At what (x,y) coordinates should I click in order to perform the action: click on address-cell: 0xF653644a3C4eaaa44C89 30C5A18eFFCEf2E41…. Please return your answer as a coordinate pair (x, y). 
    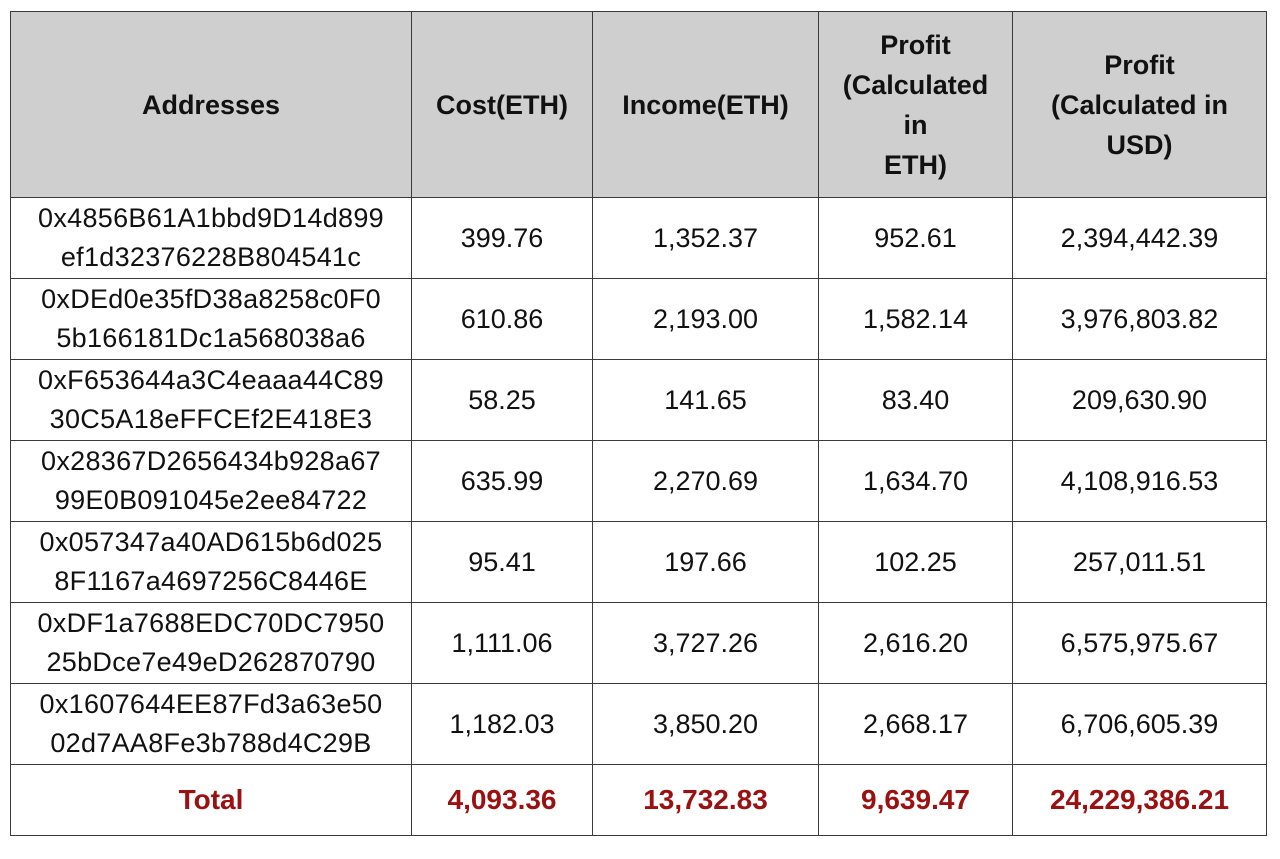
    Looking at the image, I should click on (211, 400).